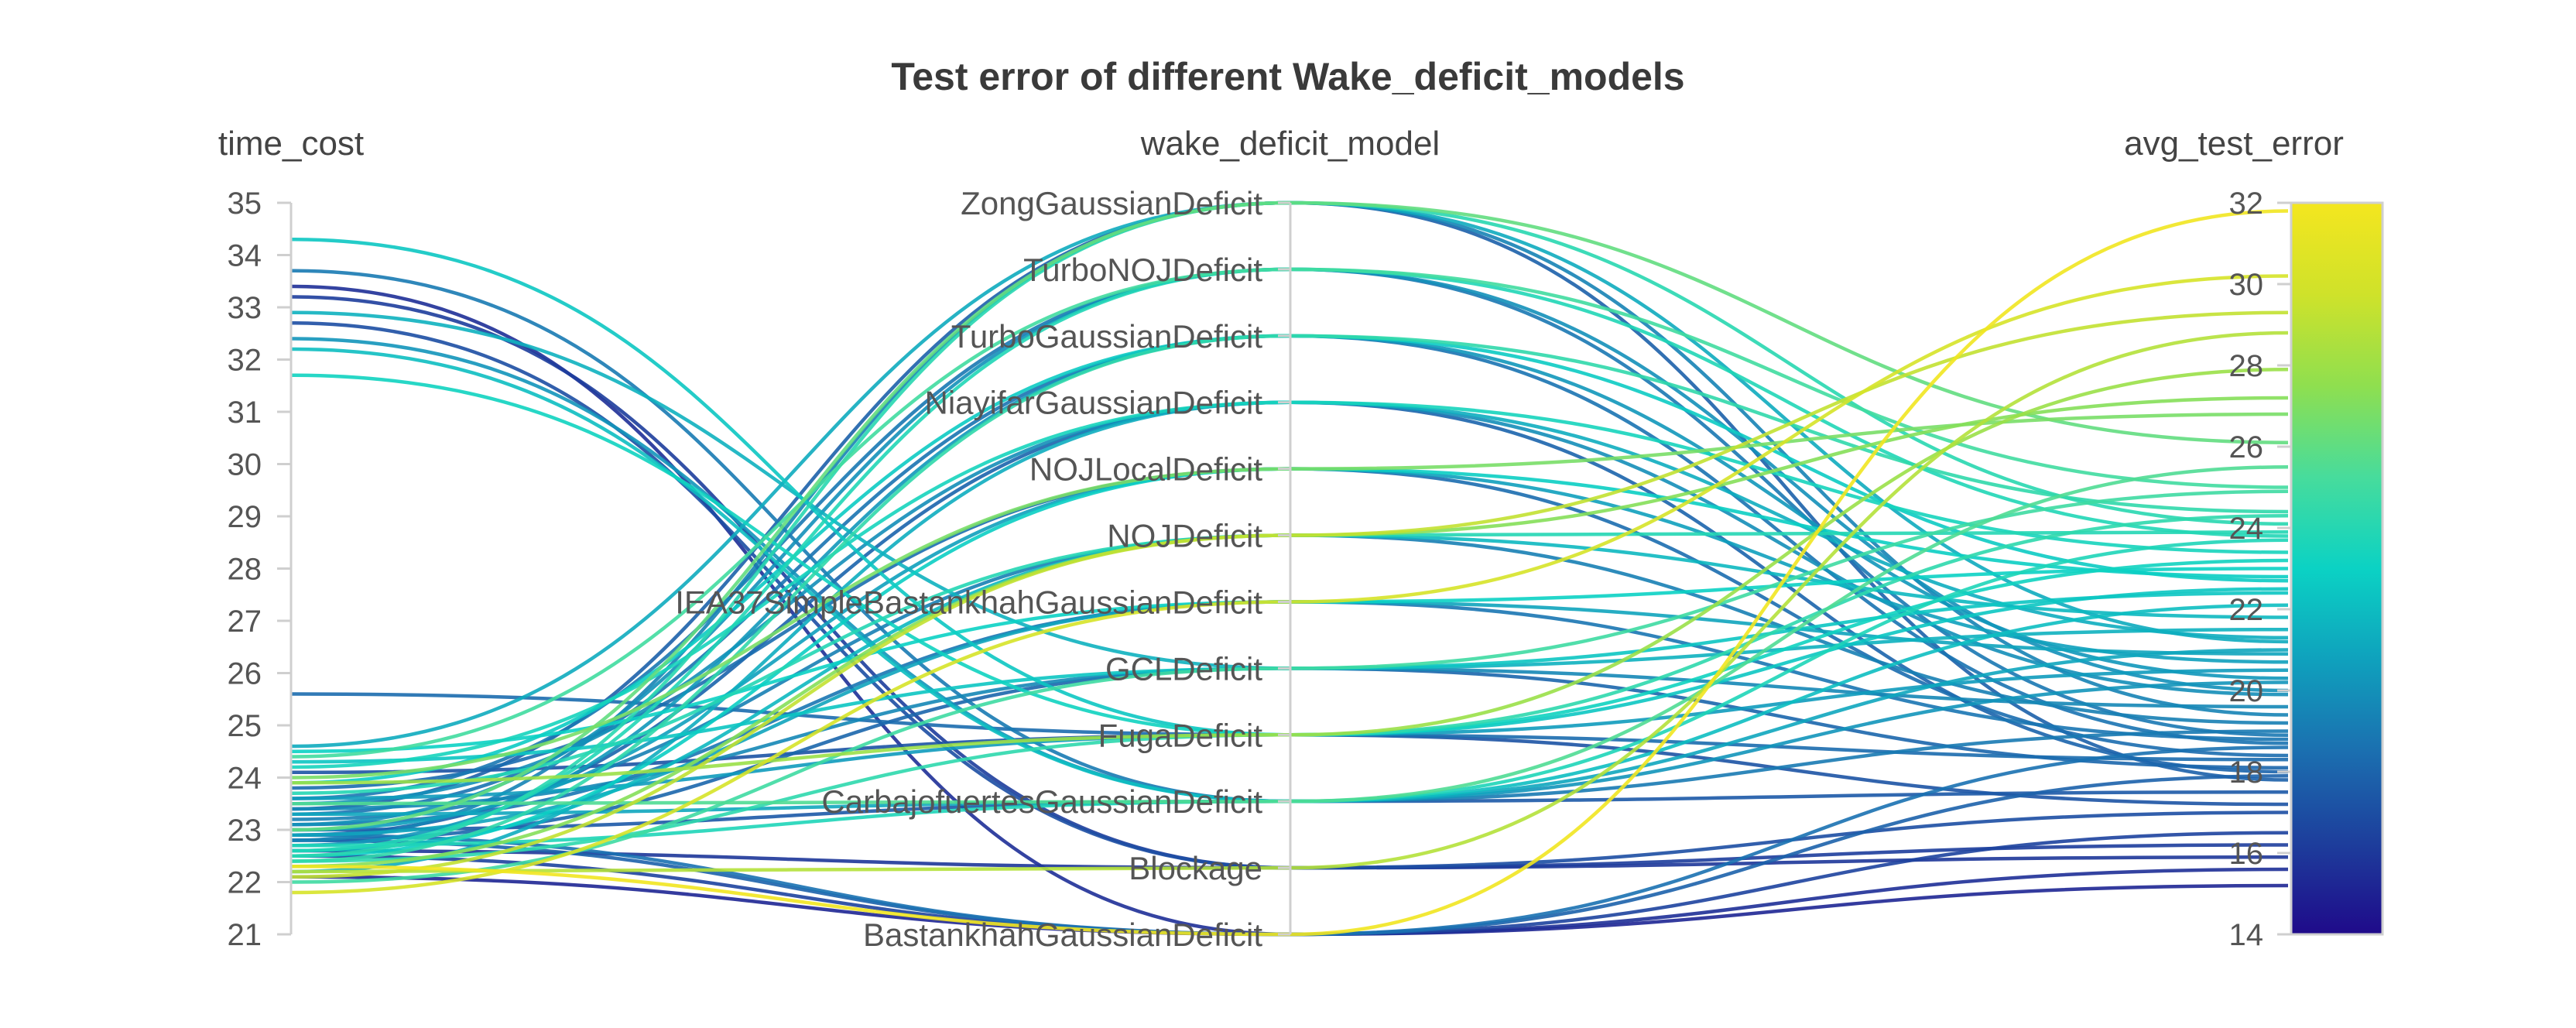 This screenshot has height=1028, width=2576. I want to click on tick-label-time-cost: 26, so click(245, 674).